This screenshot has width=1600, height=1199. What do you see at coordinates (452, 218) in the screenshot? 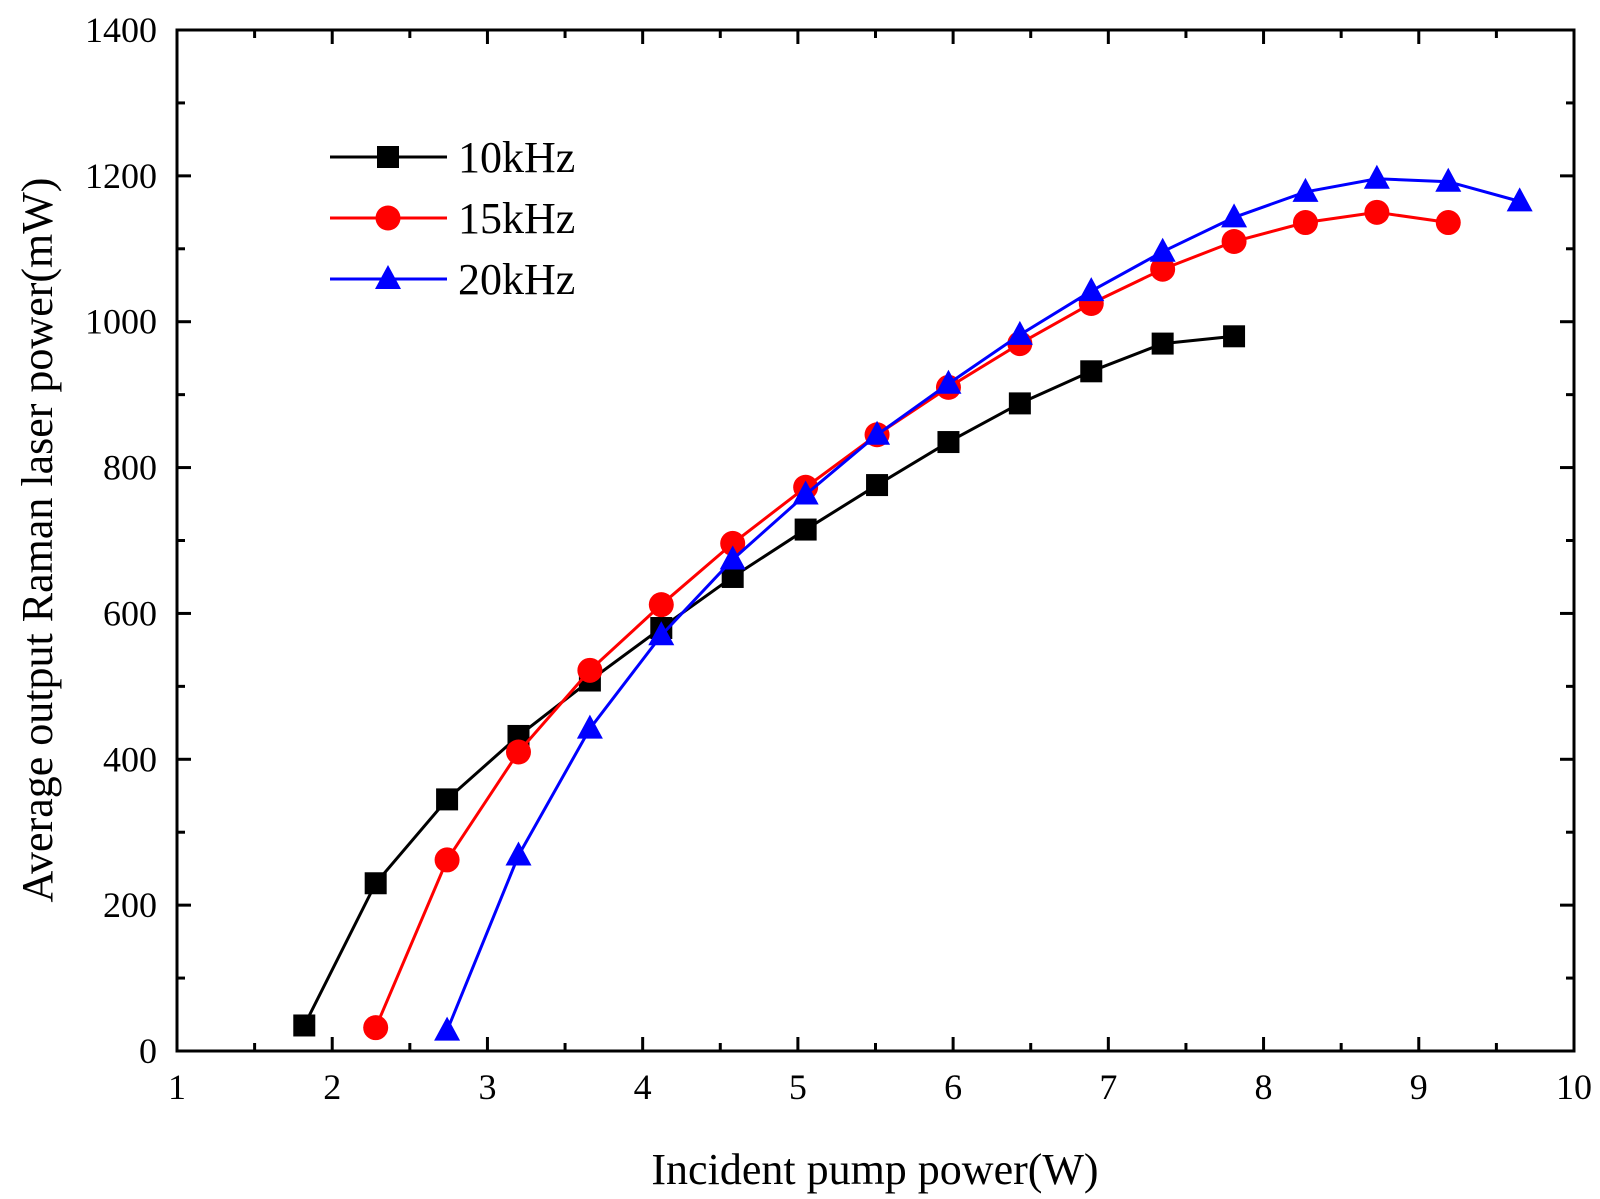
I see `legend: 10kHz 15kHz 20kHz` at bounding box center [452, 218].